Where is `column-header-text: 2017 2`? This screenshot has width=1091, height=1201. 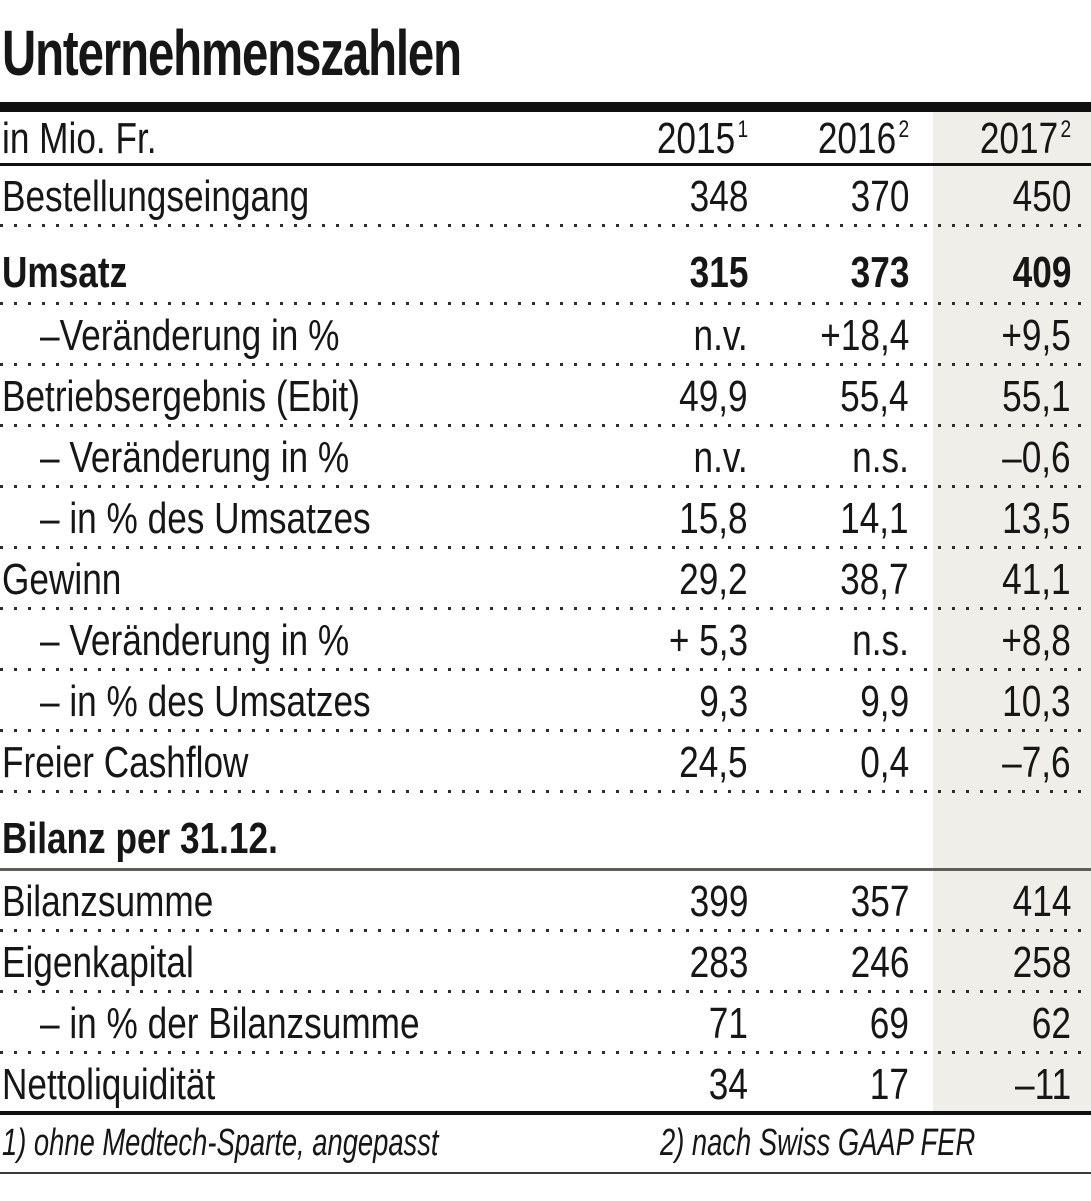 column-header-text: 2017 2 is located at coordinates (1025, 138).